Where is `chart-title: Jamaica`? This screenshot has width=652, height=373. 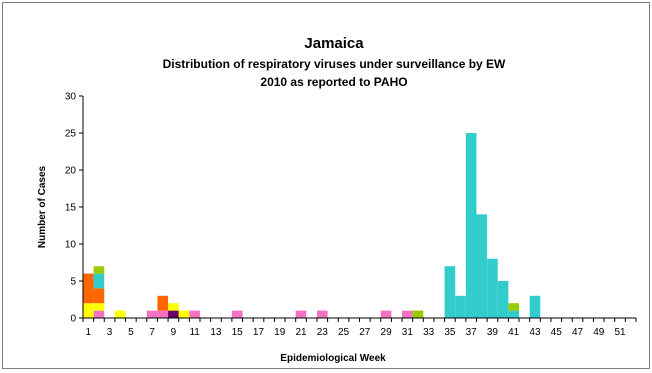
chart-title: Jamaica is located at coordinates (334, 43).